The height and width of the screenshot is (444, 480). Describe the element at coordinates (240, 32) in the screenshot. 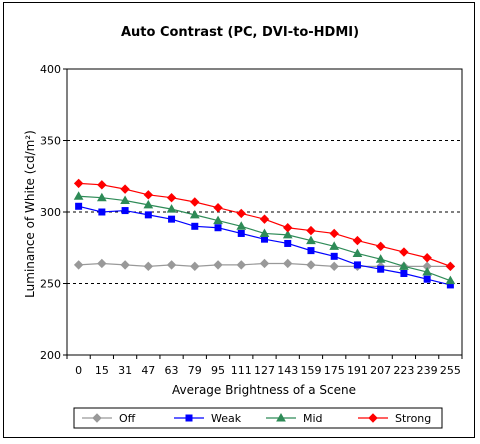

I see `chart-title: Auto Contrast (PC, DVI-to-HDMI)` at that location.